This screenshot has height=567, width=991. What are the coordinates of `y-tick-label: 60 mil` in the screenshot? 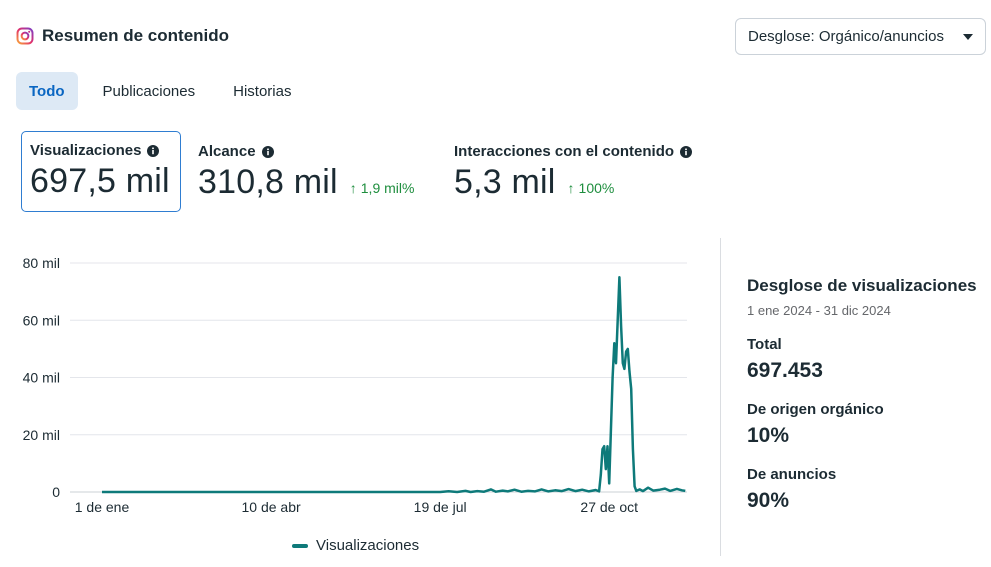 It's located at (41, 320).